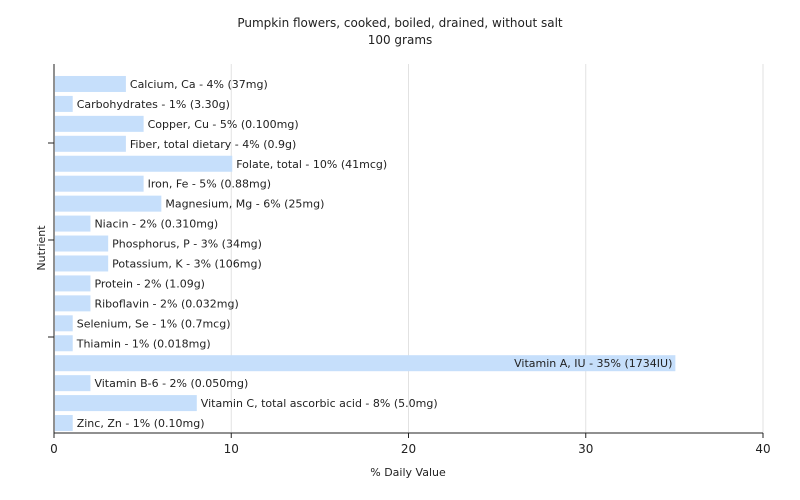  Describe the element at coordinates (231, 449) in the screenshot. I see `x-tick-label-10: 10` at that location.